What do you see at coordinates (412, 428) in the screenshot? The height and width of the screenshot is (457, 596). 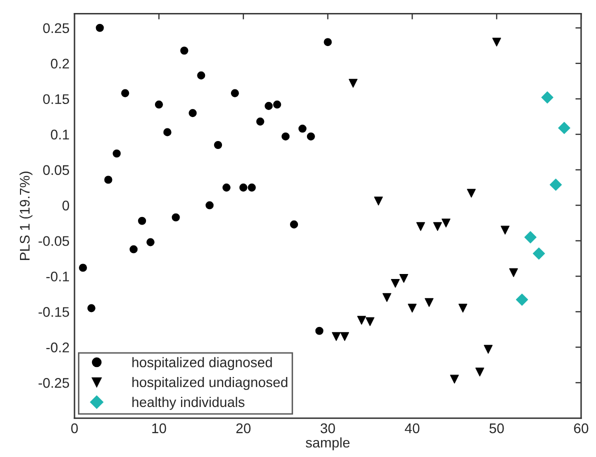 I see `x-tick-label: 40` at bounding box center [412, 428].